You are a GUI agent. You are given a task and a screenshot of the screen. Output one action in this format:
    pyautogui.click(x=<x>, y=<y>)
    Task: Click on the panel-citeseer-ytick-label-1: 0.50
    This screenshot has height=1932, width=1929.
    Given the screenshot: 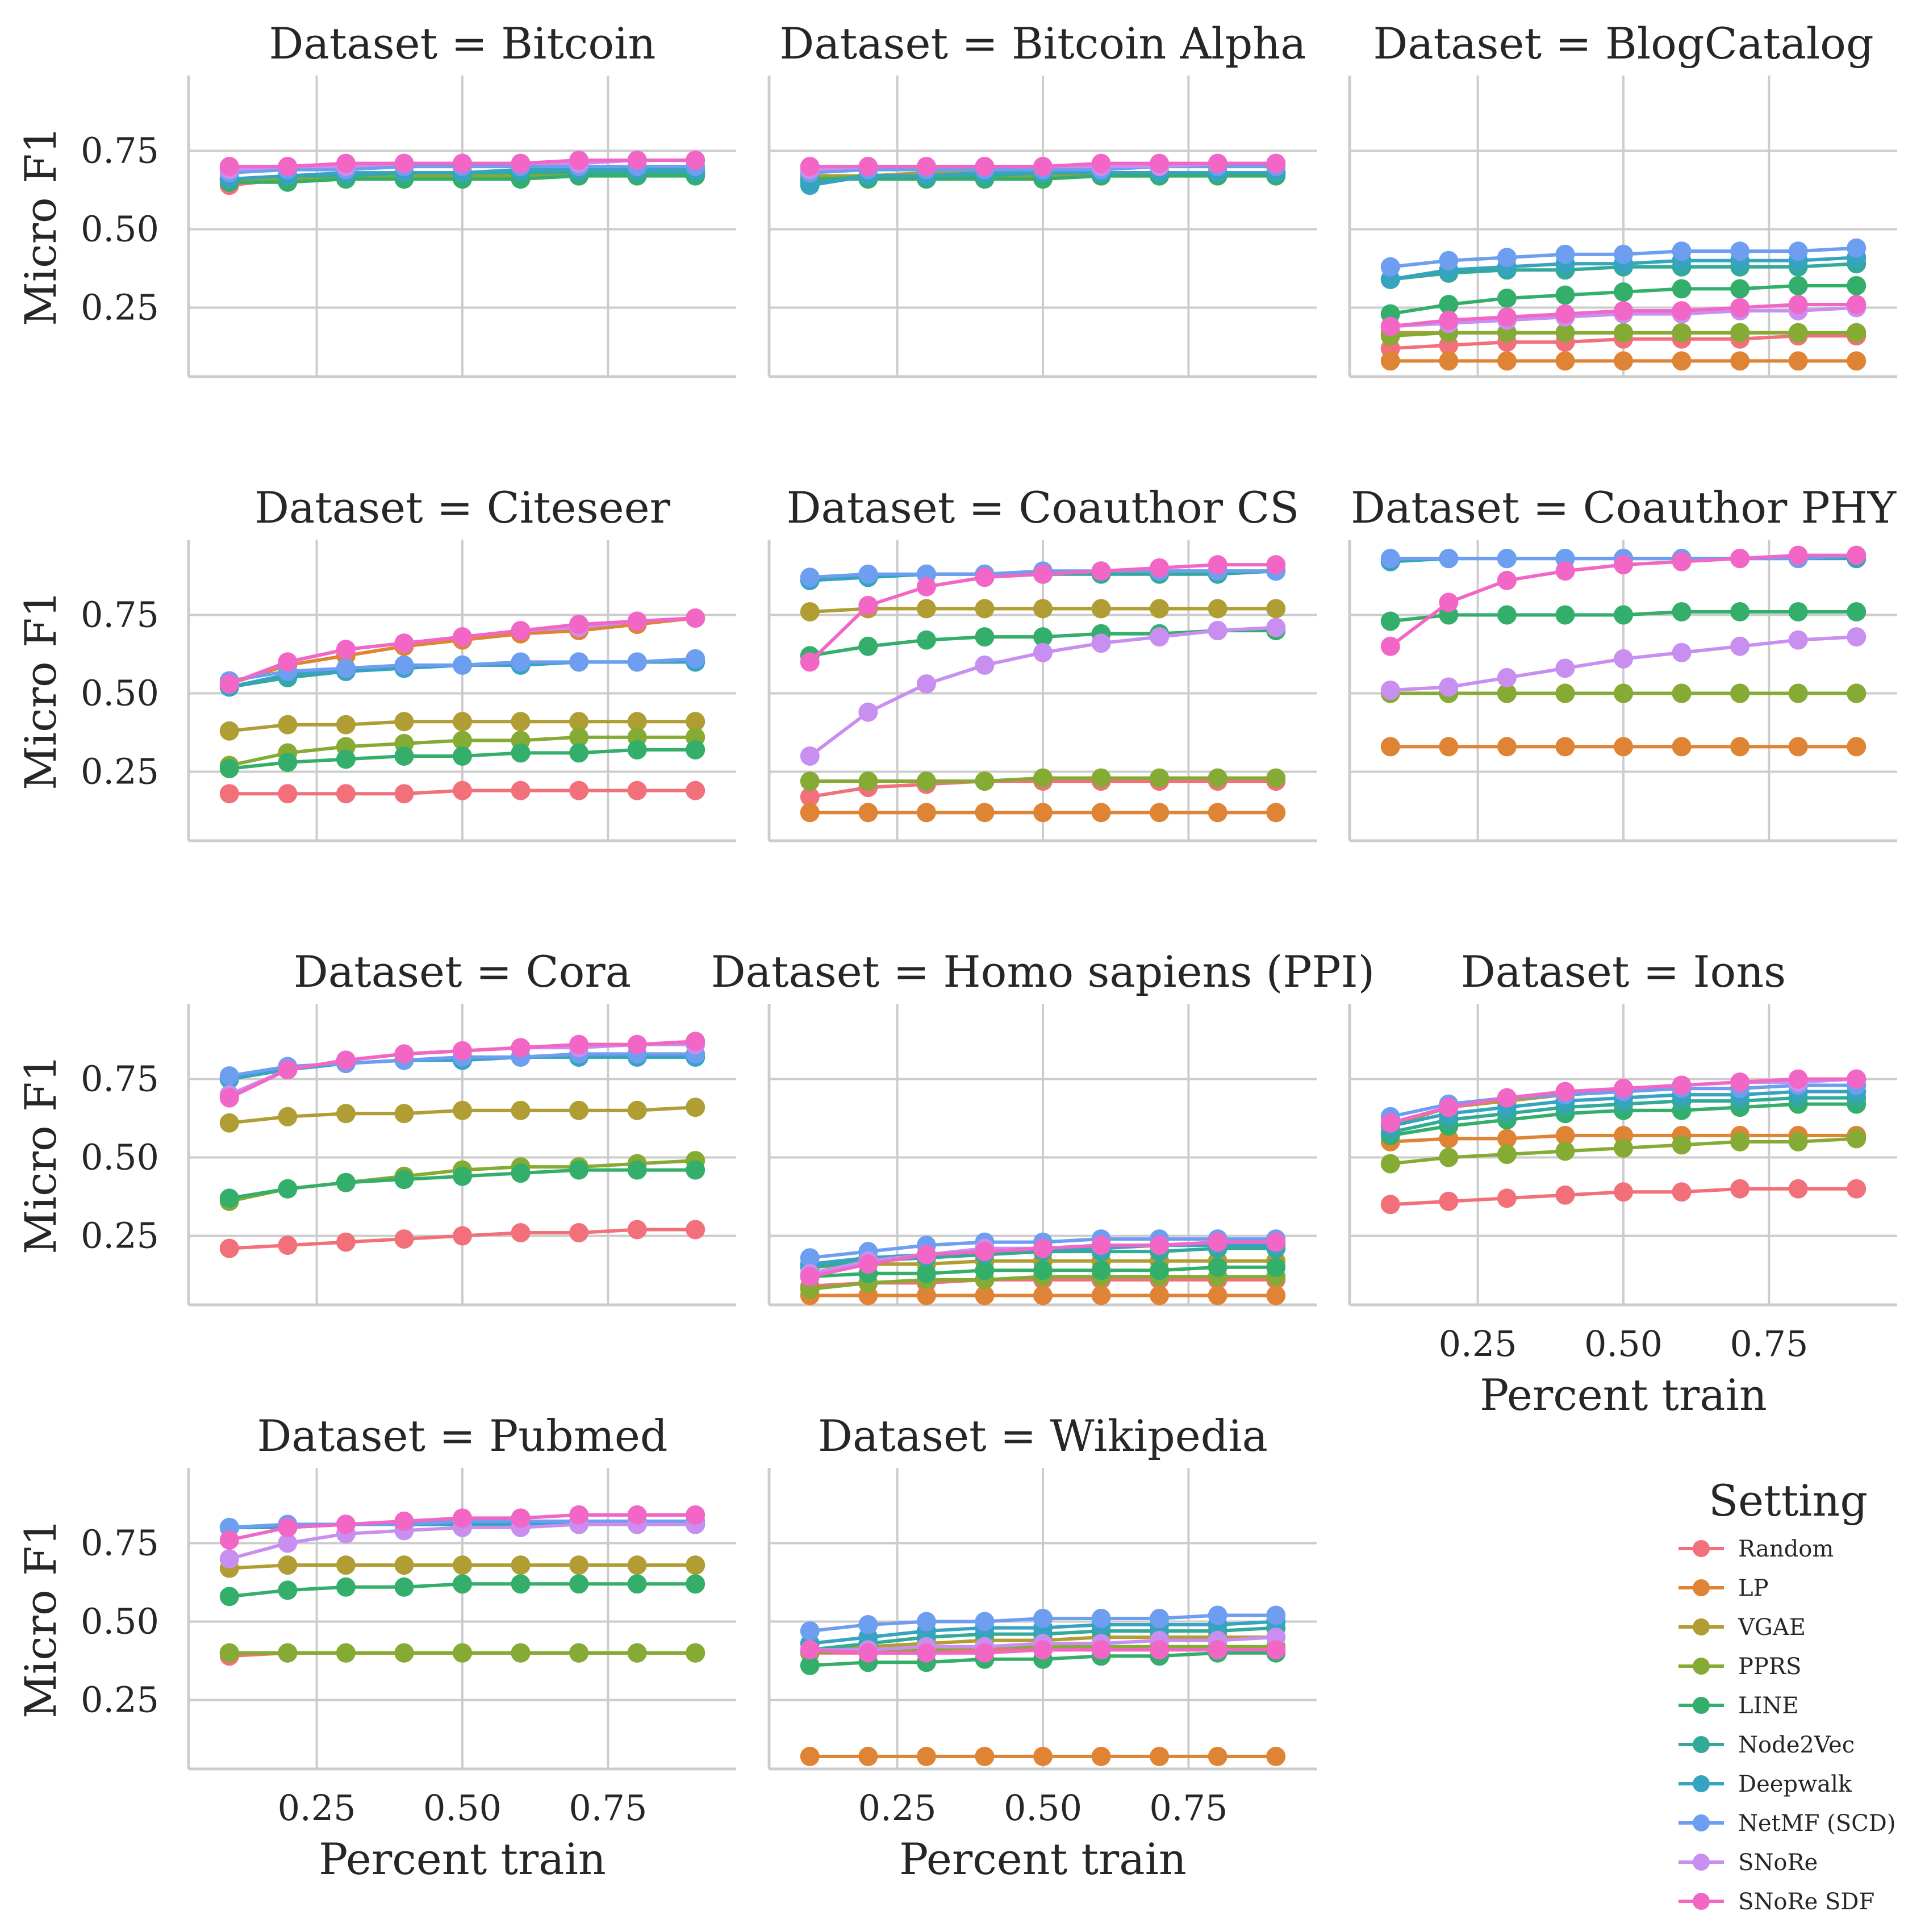 What is the action you would take?
    pyautogui.click(x=120, y=694)
    